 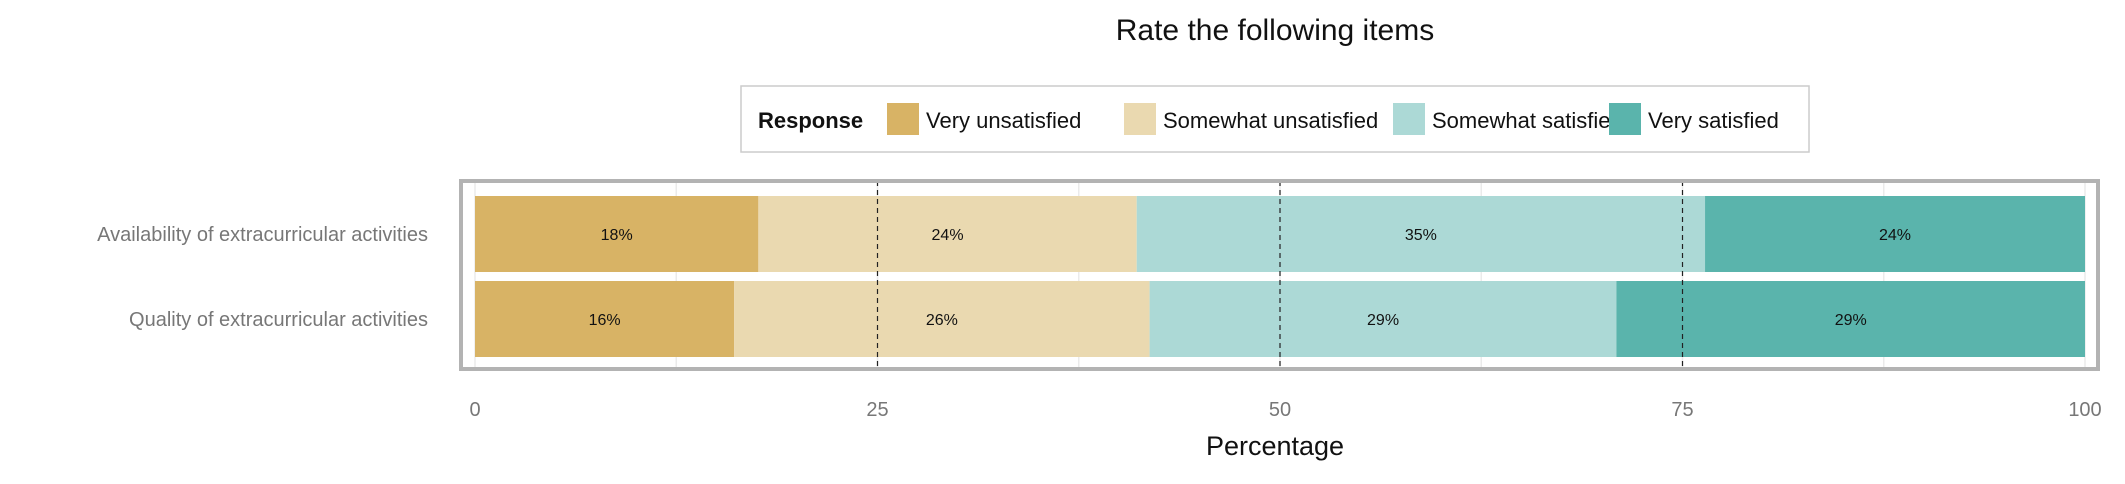 I want to click on legend-title: Response, so click(x=810, y=120).